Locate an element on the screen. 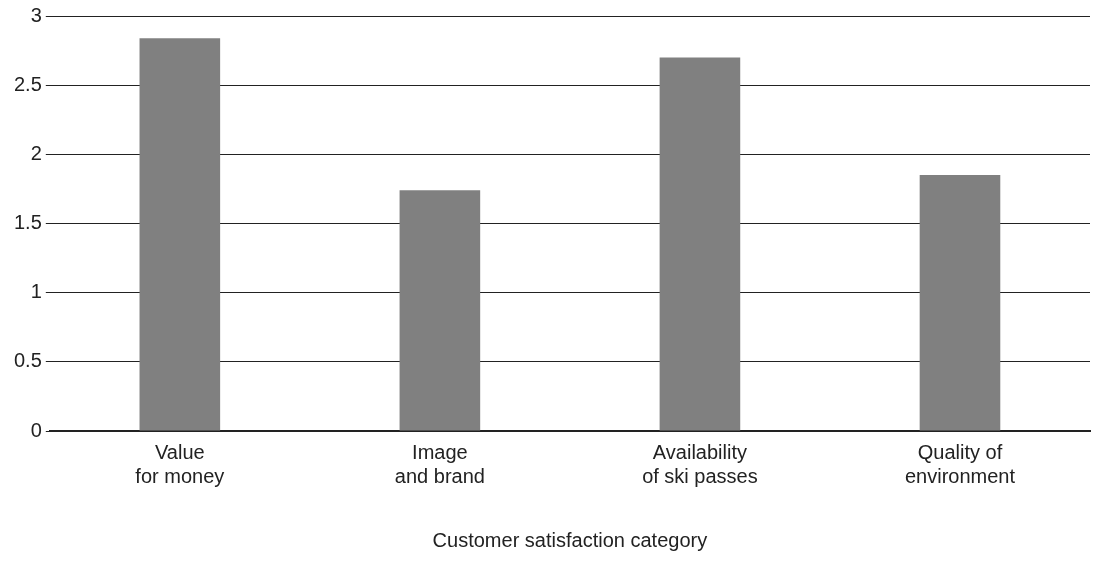  y-tick-label: 1 is located at coordinates (36, 291).